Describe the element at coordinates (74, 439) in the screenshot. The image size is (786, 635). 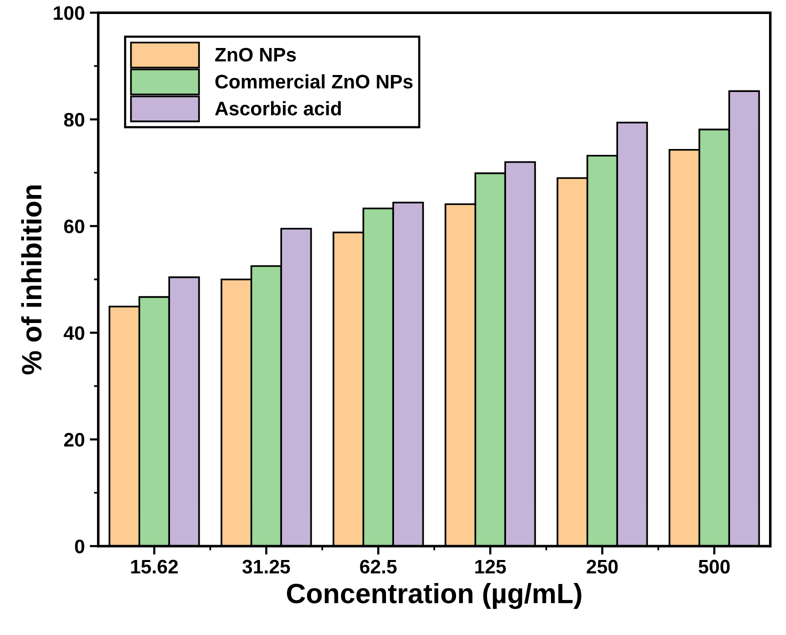
I see `y-tick-label: 20` at that location.